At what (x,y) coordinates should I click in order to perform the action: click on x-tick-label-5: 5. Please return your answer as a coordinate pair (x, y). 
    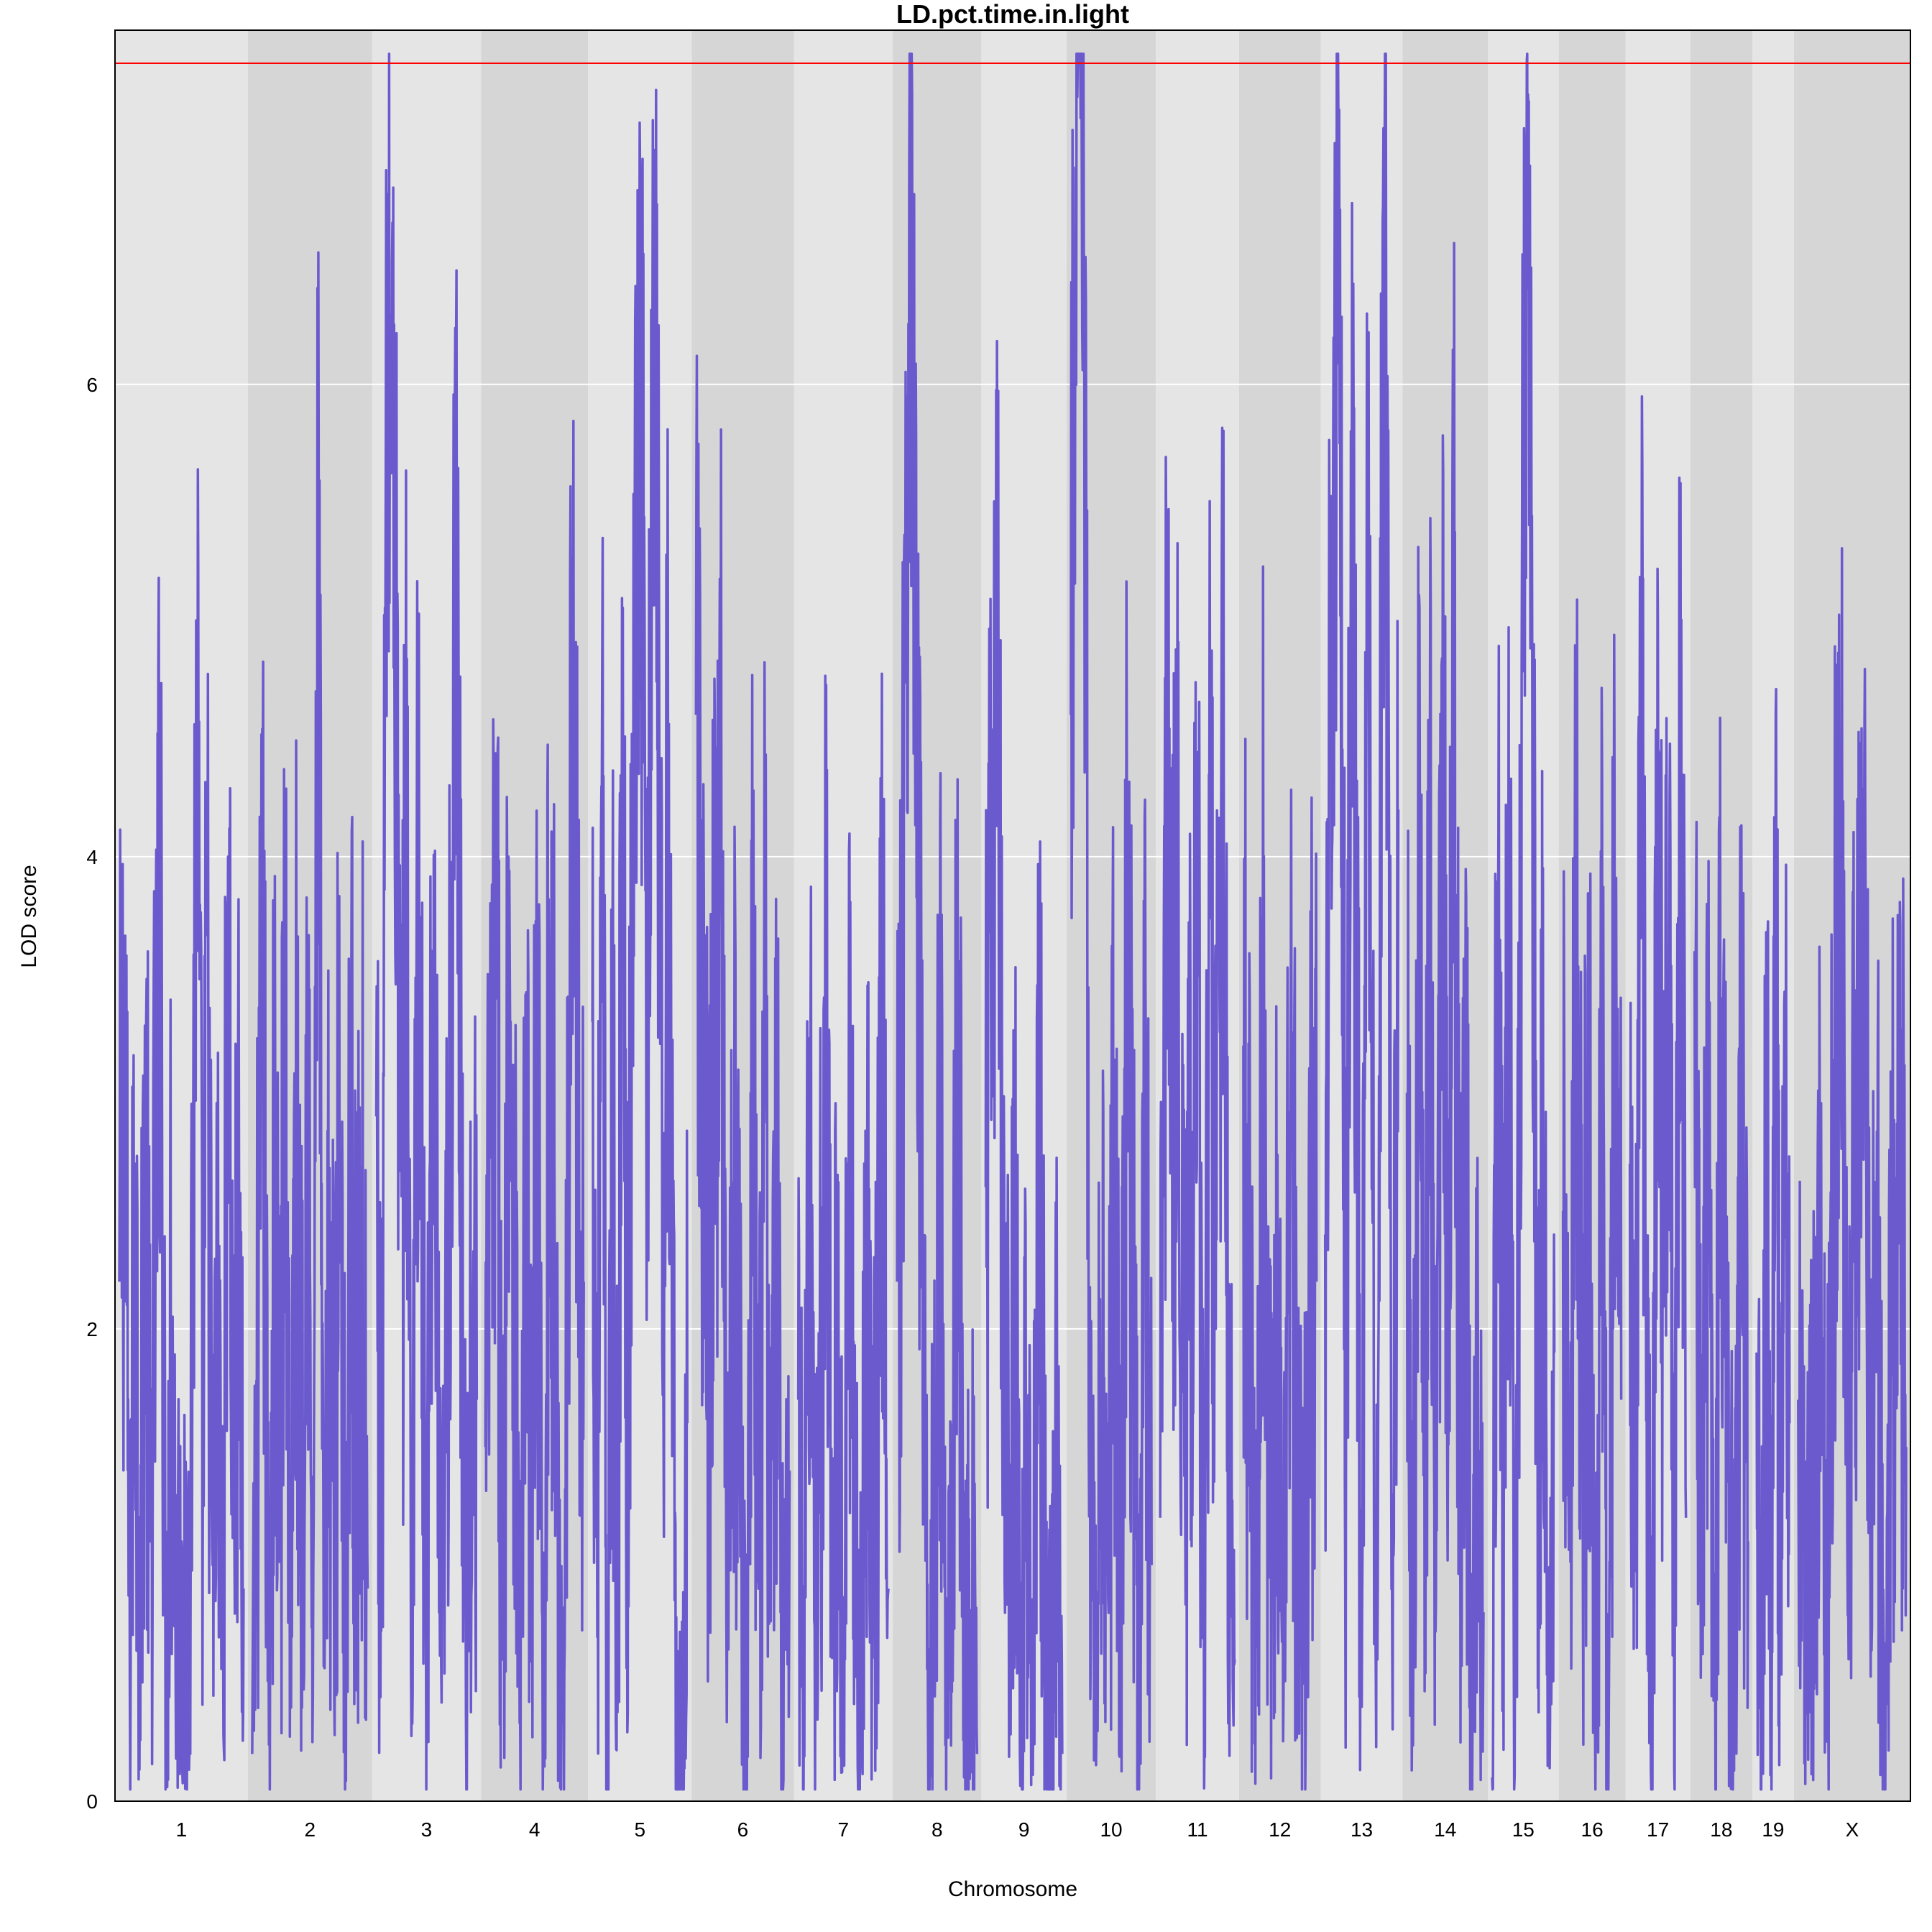
    Looking at the image, I should click on (639, 1829).